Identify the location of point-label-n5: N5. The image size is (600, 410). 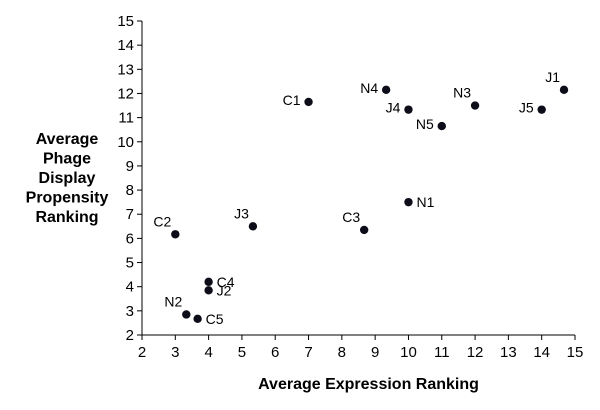
(425, 124).